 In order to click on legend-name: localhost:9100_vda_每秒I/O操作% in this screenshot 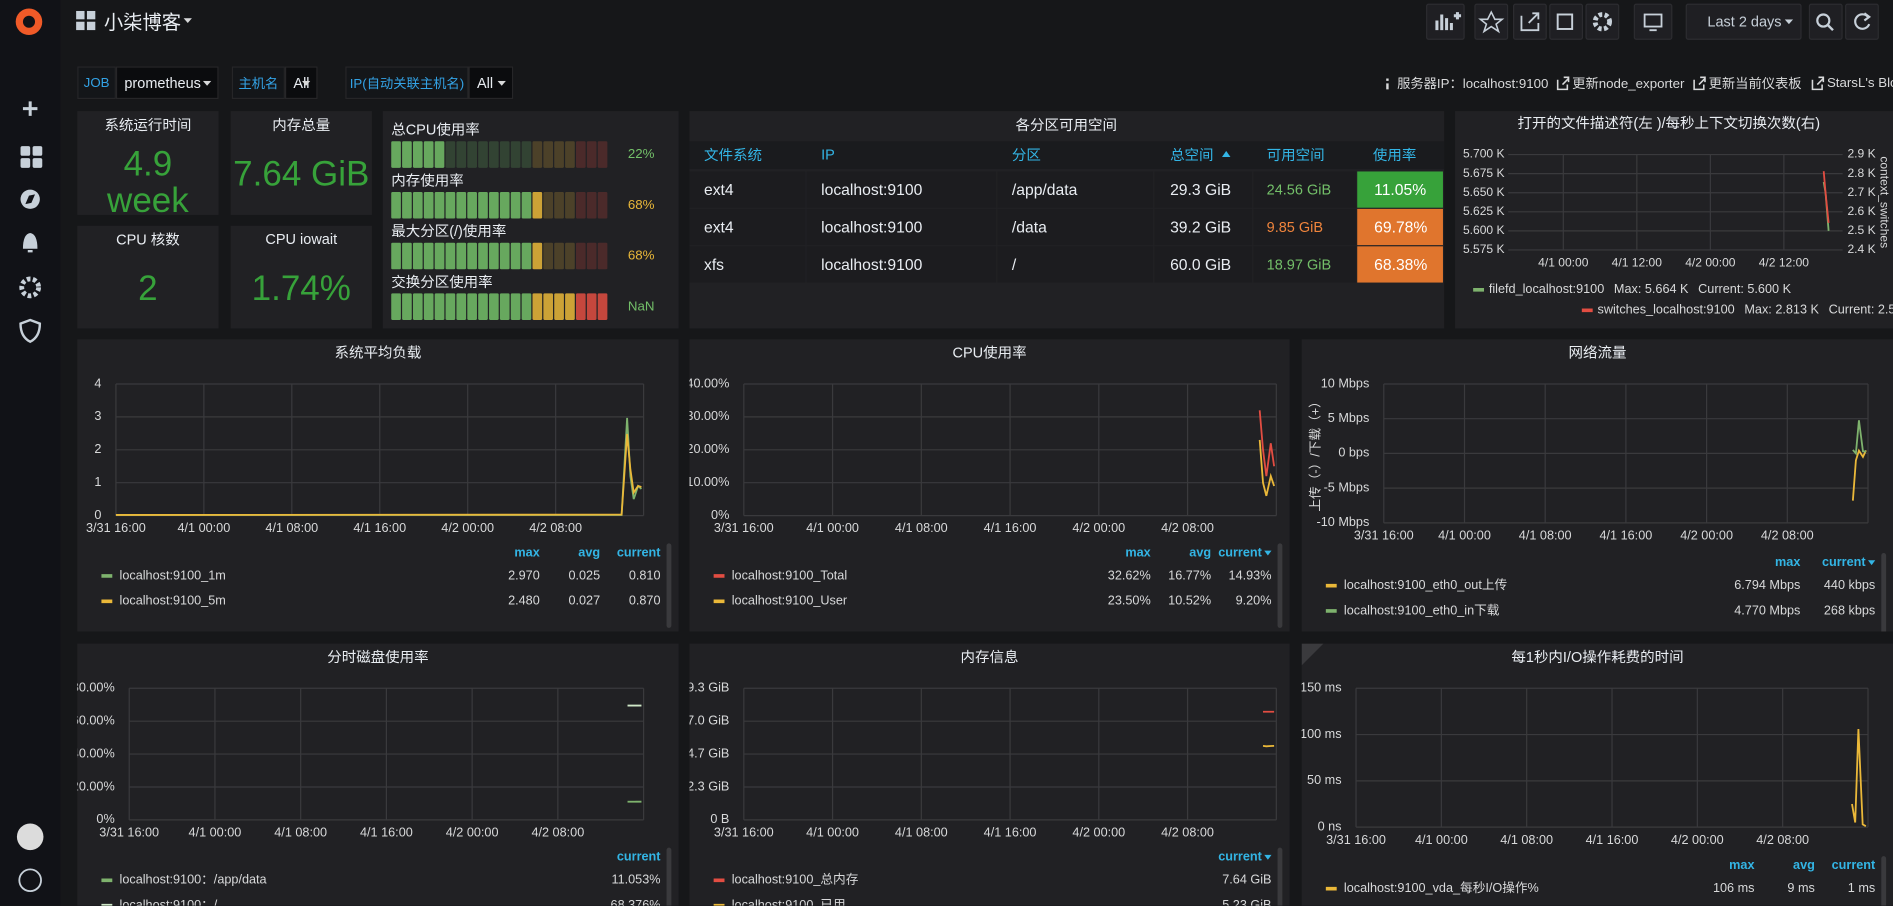, I will do `click(1441, 887)`.